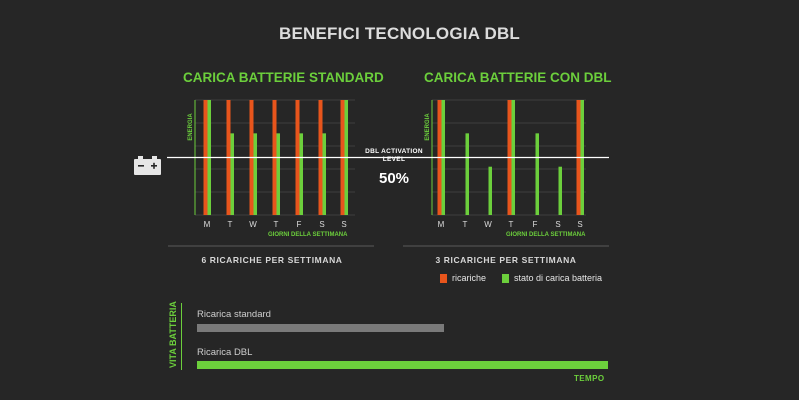 Image resolution: width=799 pixels, height=400 pixels. Describe the element at coordinates (589, 378) in the screenshot. I see `life-x-label: TEMPO` at that location.